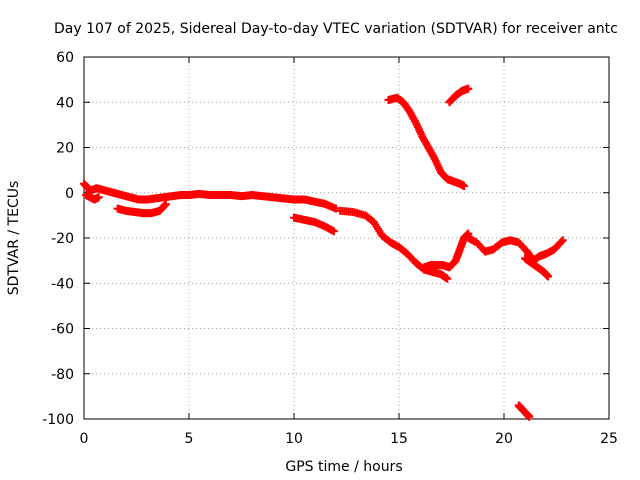  Describe the element at coordinates (426, 141) in the screenshot. I see `series-arc-high` at that location.